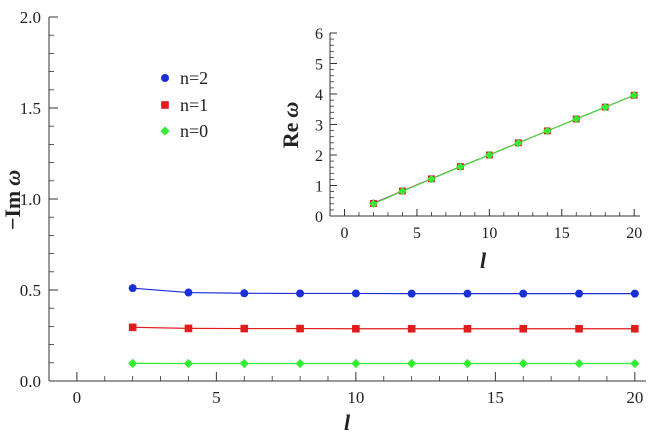  I want to click on y-tick-label: 3, so click(319, 126).